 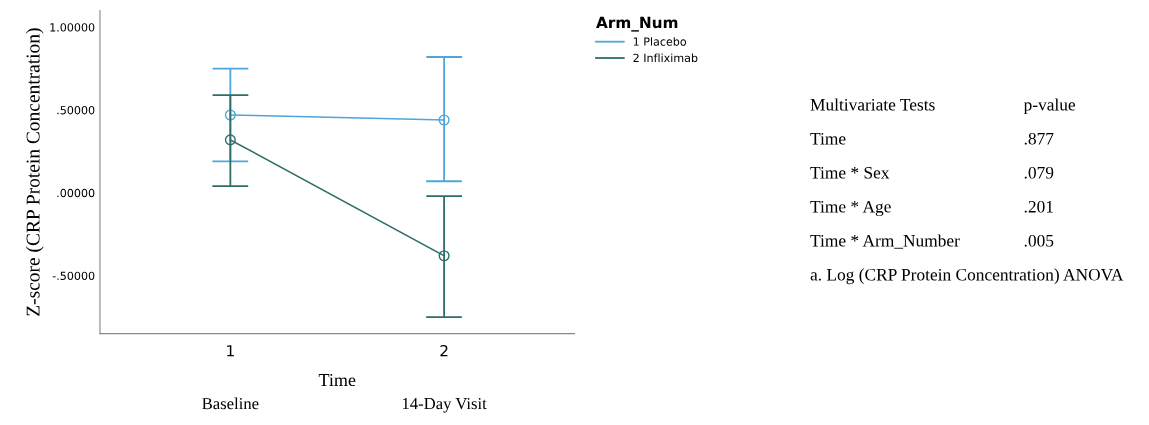 I want to click on text: Multivariate Tests, so click(x=872, y=104).